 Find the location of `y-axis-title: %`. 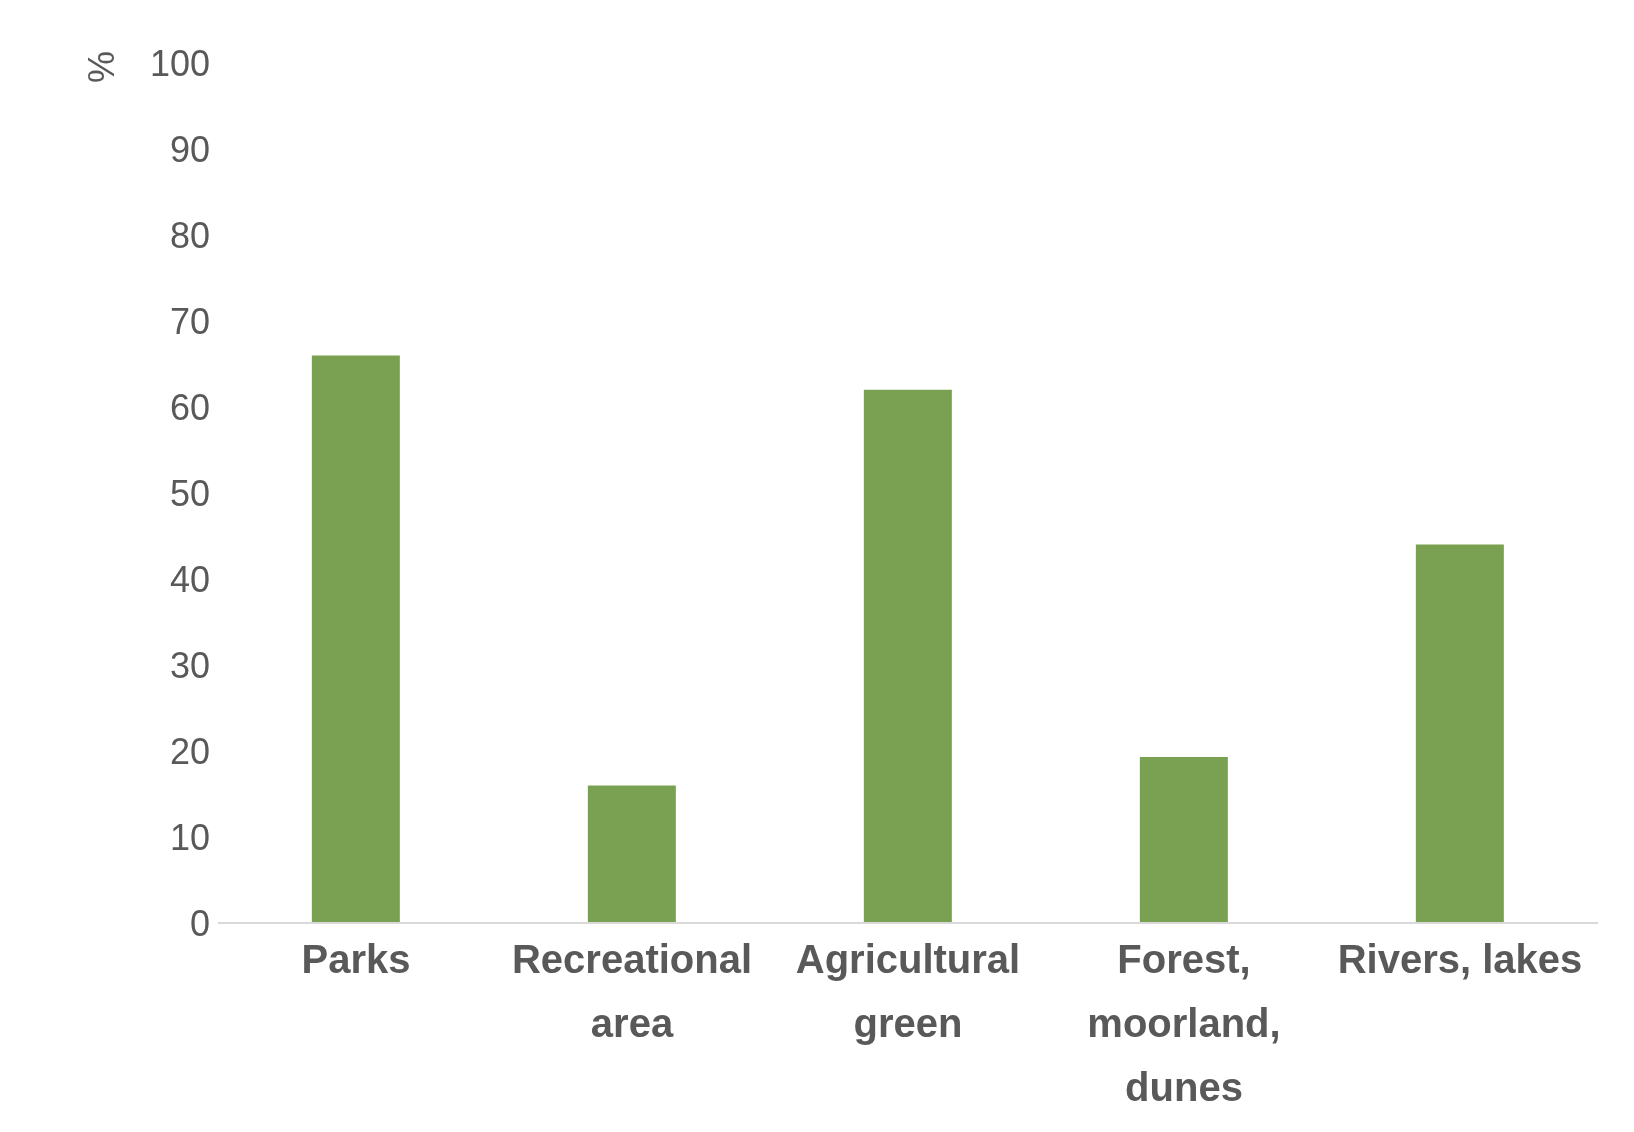

y-axis-title: % is located at coordinates (101, 66).